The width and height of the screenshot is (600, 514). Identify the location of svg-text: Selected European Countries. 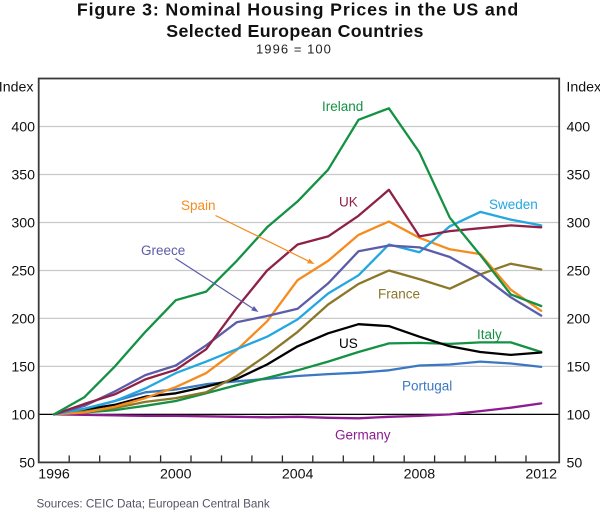
(294, 31).